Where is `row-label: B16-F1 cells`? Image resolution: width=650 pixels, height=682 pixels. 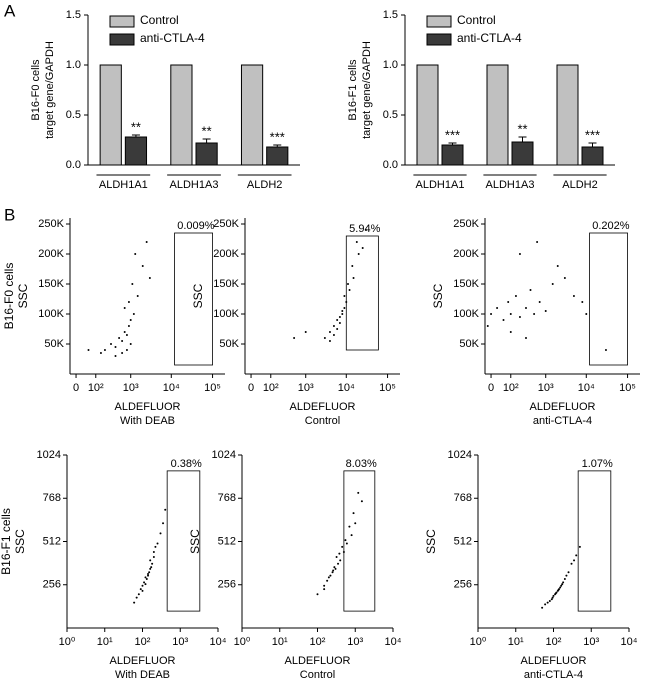
row-label: B16-F1 cells is located at coordinates (6, 541).